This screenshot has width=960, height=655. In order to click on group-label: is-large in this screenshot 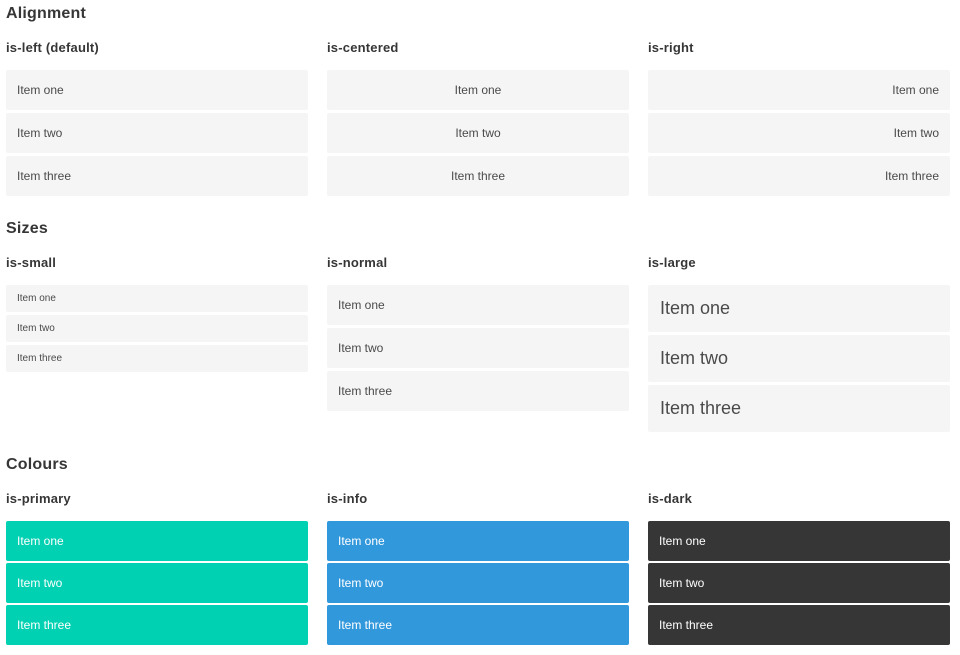, I will do `click(672, 262)`.